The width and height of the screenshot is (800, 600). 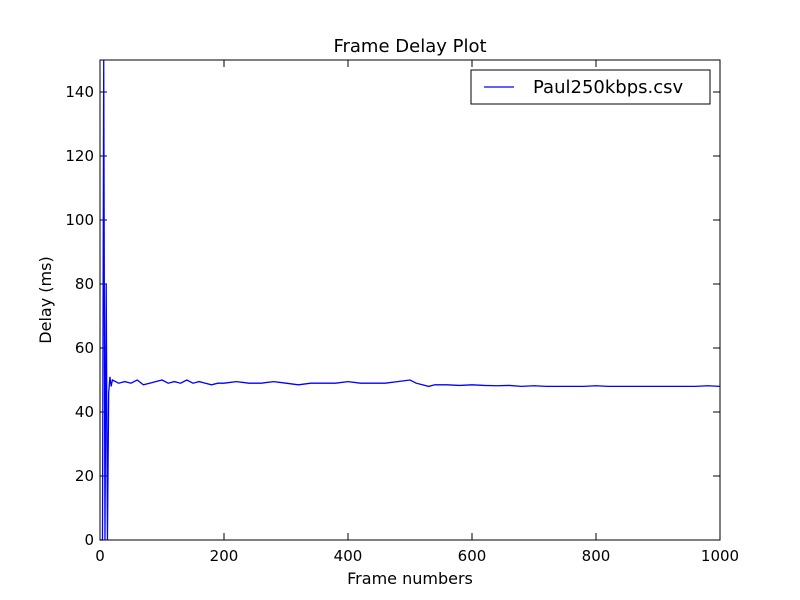 I want to click on x-tick-label: 0, so click(x=100, y=556).